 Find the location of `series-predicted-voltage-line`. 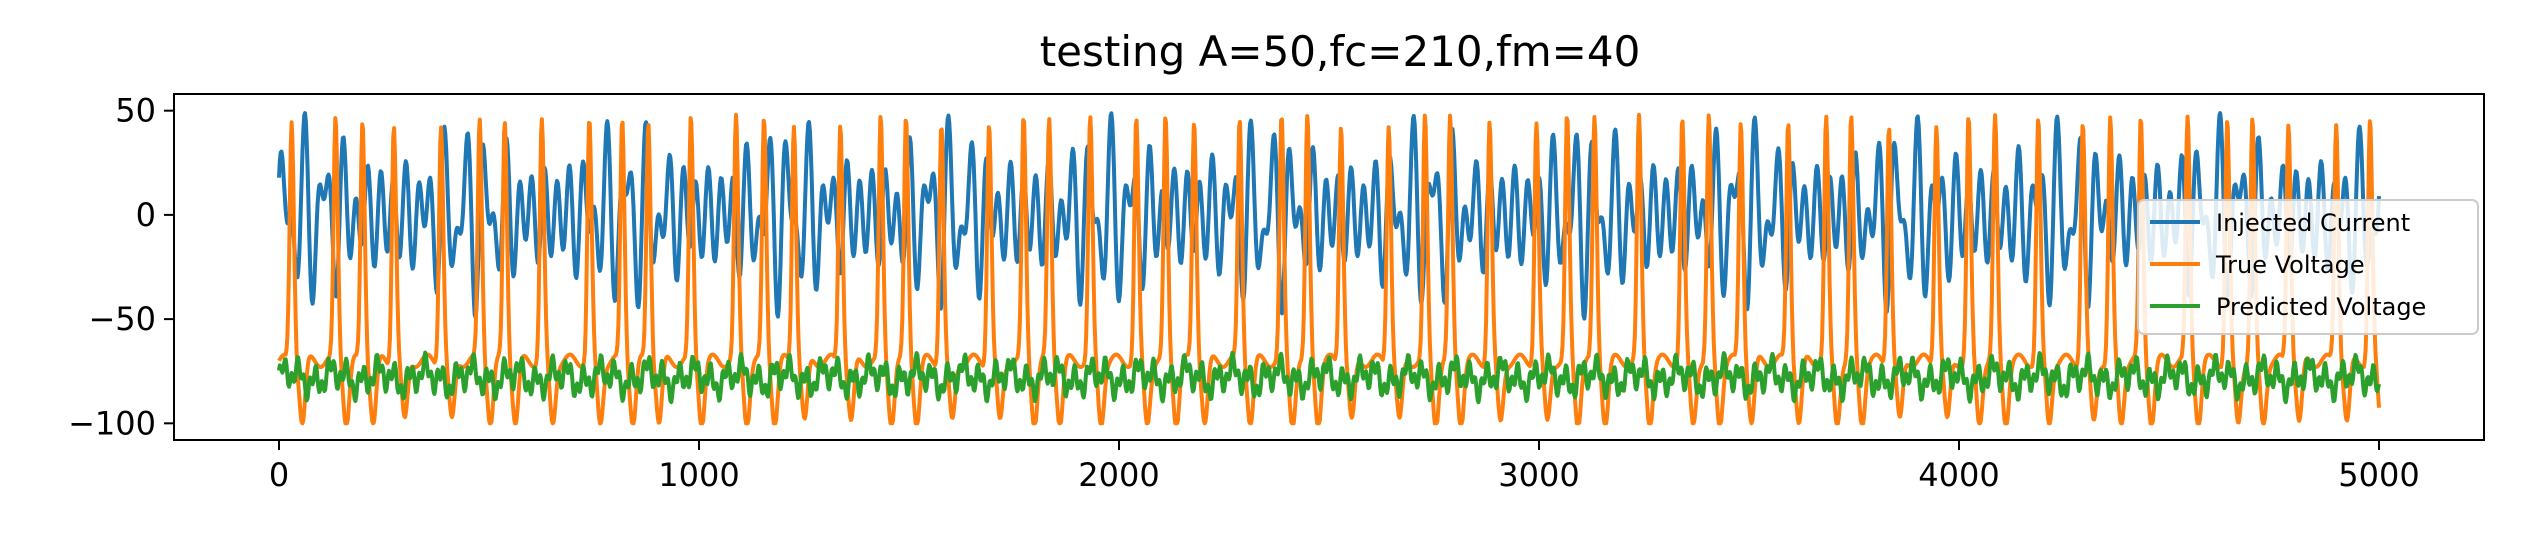

series-predicted-voltage-line is located at coordinates (1329, 377).